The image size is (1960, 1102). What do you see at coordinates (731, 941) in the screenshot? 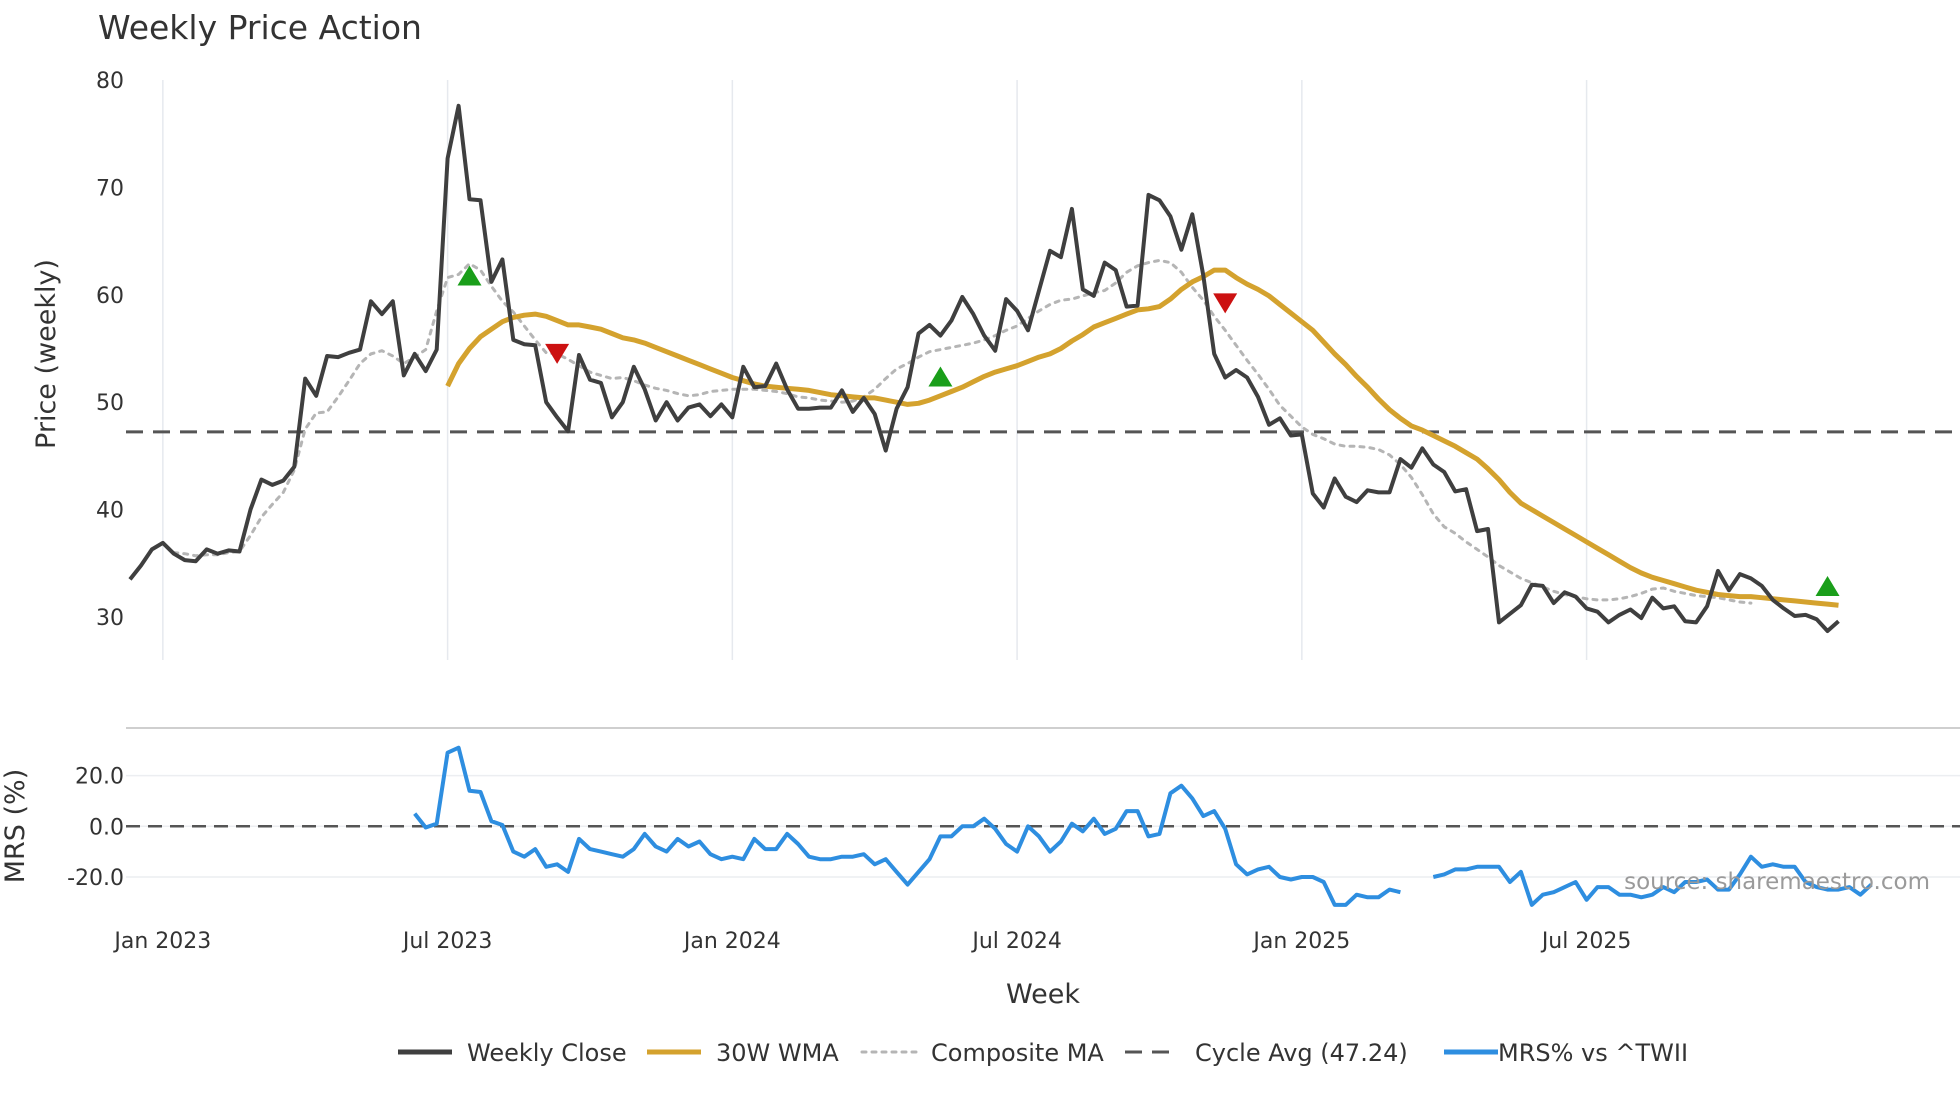
I see `x-tick-label: Jan 2024` at bounding box center [731, 941].